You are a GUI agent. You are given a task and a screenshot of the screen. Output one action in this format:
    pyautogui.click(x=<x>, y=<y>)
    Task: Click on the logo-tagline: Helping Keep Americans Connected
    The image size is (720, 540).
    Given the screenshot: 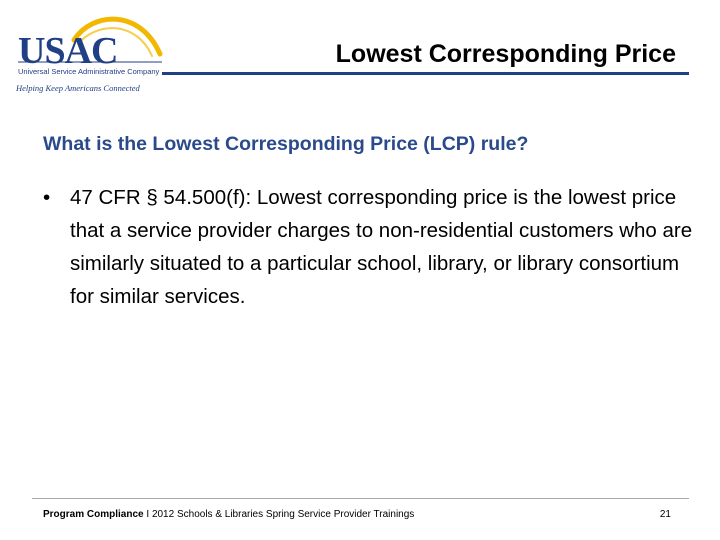 What is the action you would take?
    pyautogui.click(x=78, y=88)
    